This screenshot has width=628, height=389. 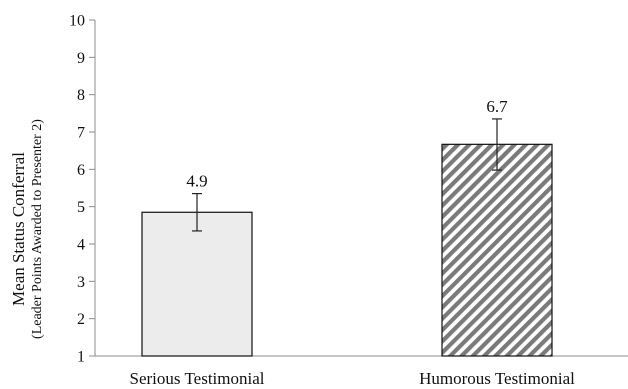 I want to click on y-tick-label: 5, so click(x=81, y=207).